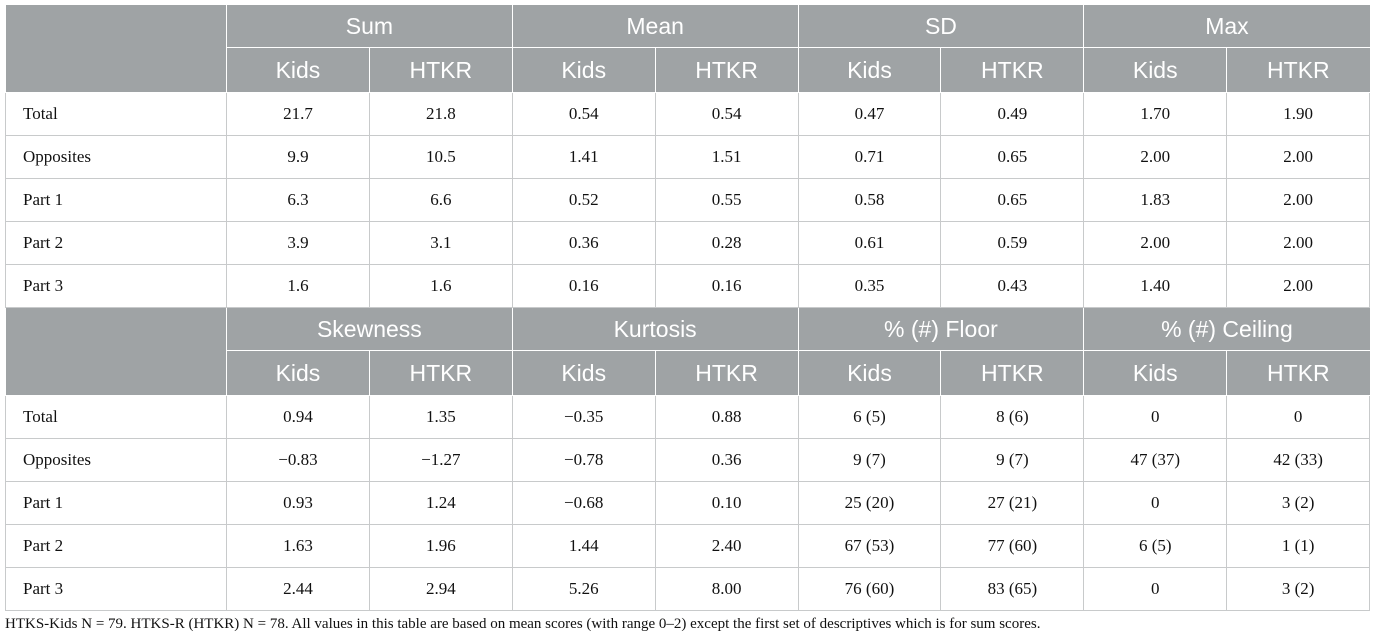 The image size is (1375, 641). What do you see at coordinates (1298, 460) in the screenshot?
I see `table-cell: 42 (33)` at bounding box center [1298, 460].